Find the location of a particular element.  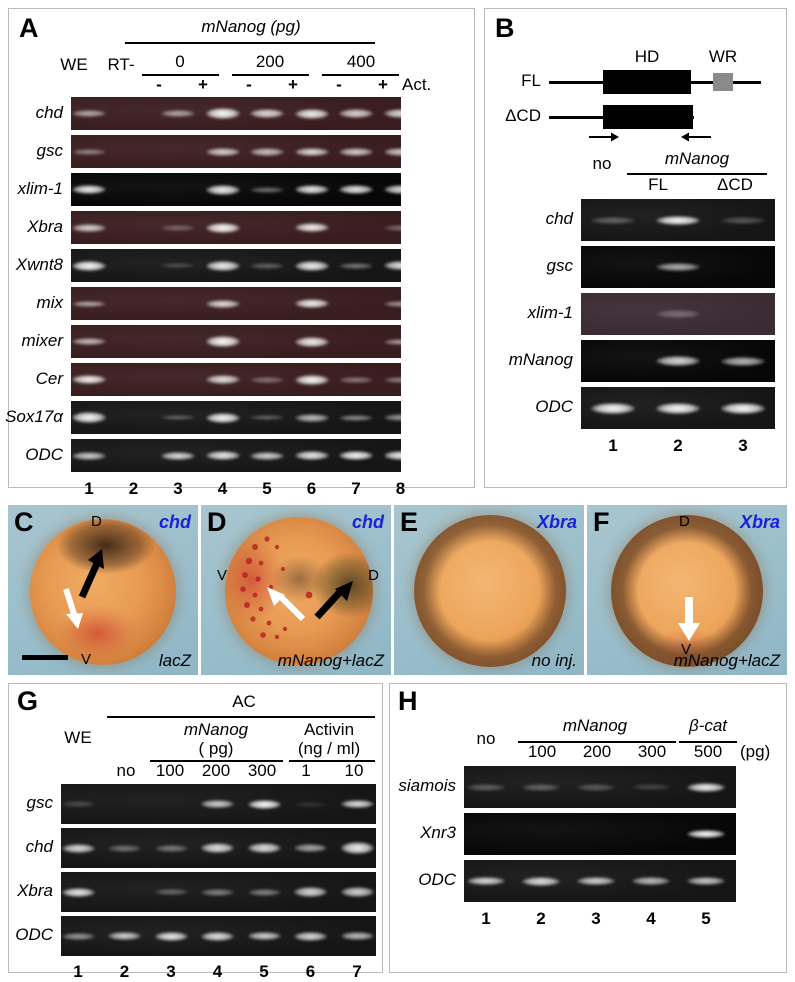

gel-row-label: xlim-1 is located at coordinates (550, 312).